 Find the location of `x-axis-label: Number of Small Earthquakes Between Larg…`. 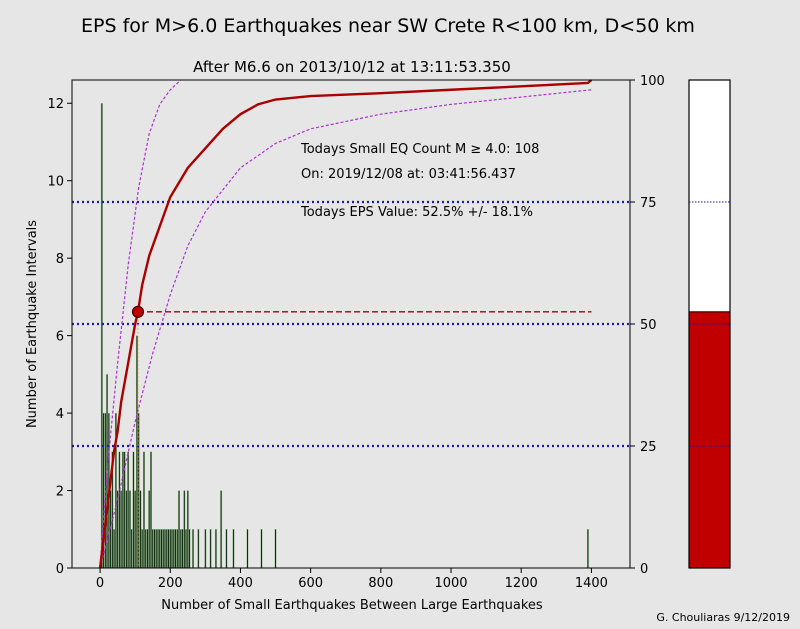

x-axis-label: Number of Small Earthquakes Between Larg… is located at coordinates (352, 605).